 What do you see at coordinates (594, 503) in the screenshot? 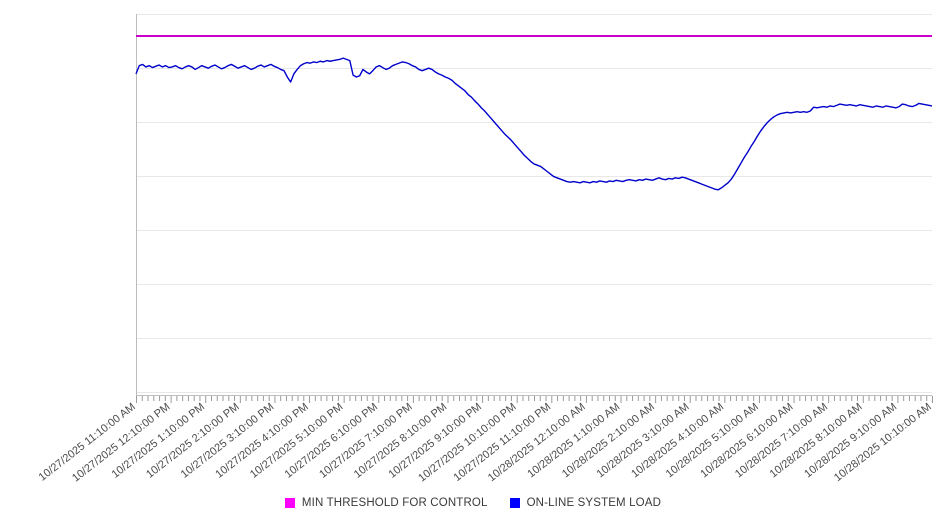
I see `legend-label-load: ON-LINE SYSTEM LOAD` at bounding box center [594, 503].